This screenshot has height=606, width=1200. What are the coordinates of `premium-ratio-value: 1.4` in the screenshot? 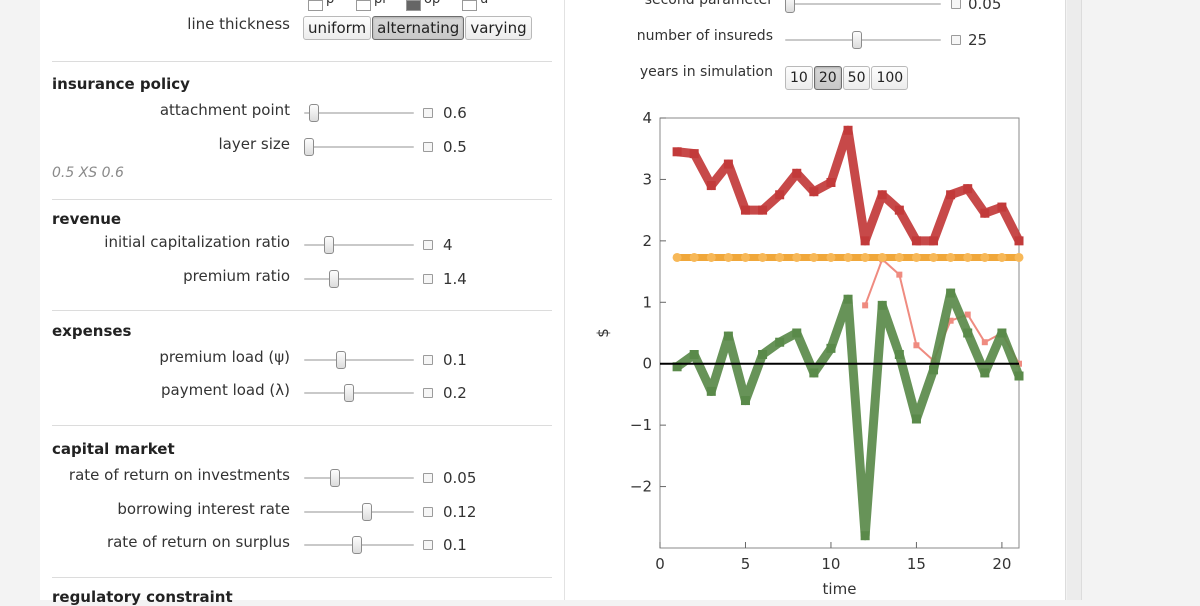 It's located at (455, 279).